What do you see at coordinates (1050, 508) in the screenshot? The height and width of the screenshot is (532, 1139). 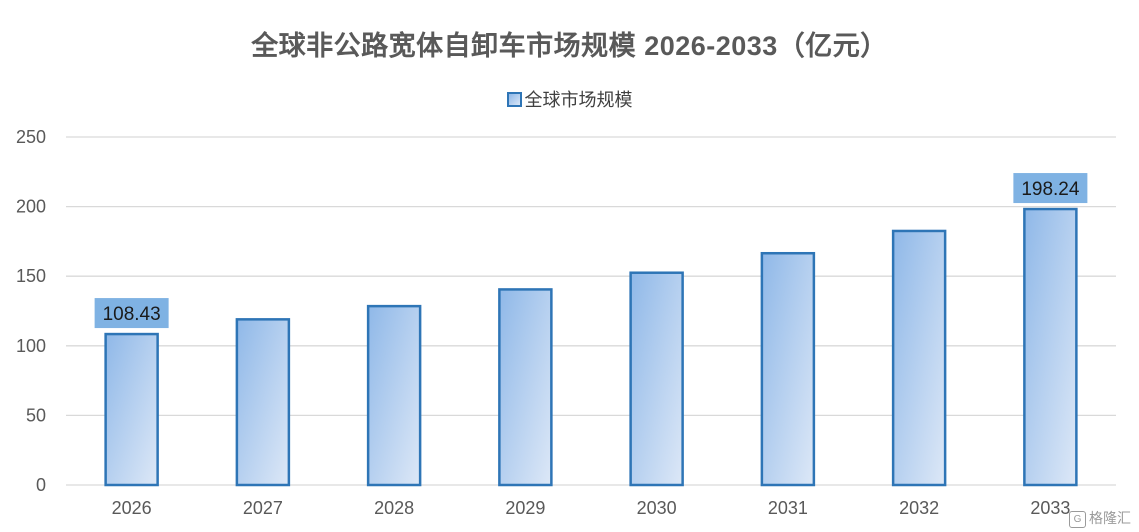 I see `x-tick-label: 2033` at bounding box center [1050, 508].